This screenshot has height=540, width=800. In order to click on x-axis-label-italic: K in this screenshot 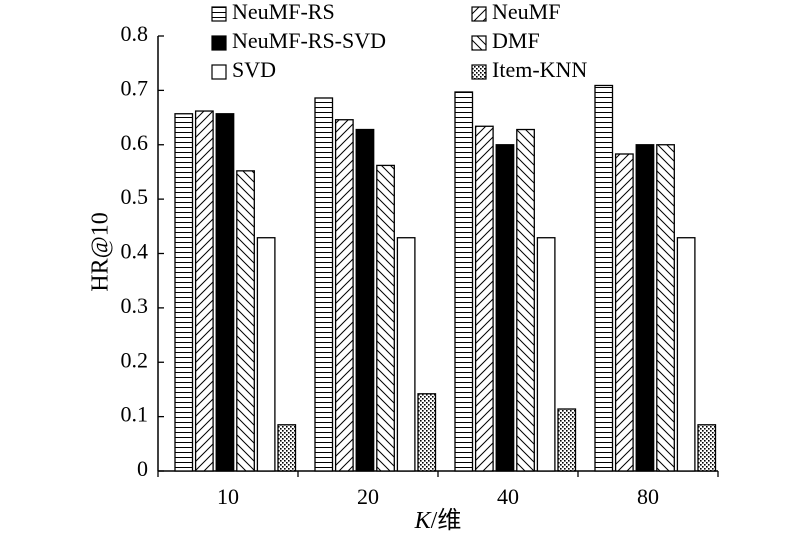, I will do `click(423, 521)`.